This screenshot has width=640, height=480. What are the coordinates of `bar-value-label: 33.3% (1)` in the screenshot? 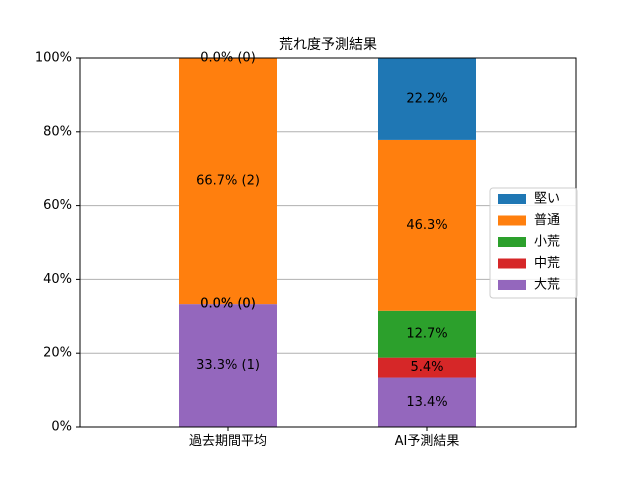 It's located at (228, 365).